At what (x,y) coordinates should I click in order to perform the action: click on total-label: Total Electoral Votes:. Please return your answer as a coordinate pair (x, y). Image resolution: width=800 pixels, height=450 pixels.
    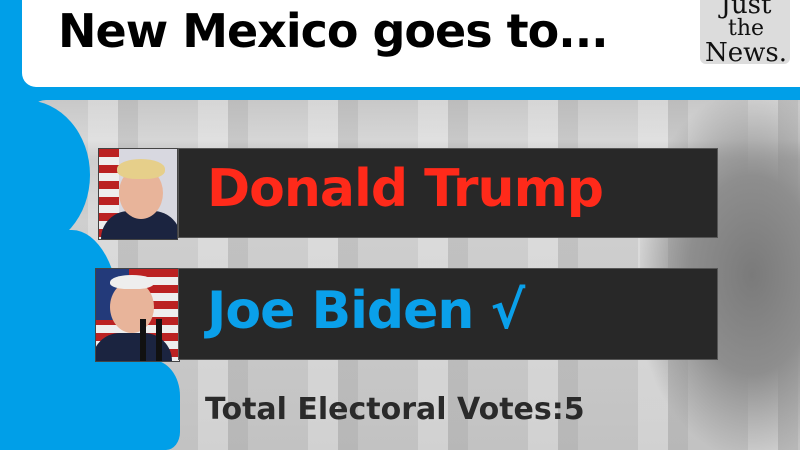
    Looking at the image, I should click on (384, 409).